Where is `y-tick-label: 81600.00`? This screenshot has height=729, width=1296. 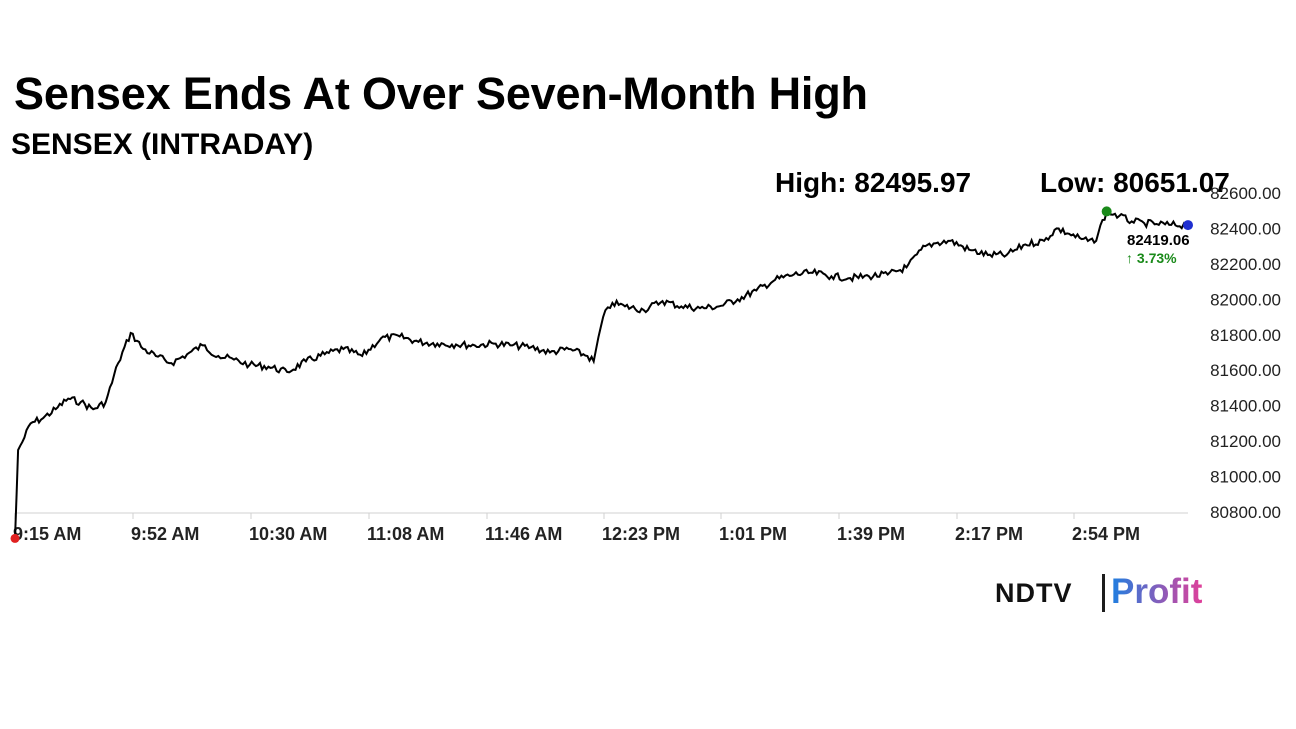 y-tick-label: 81600.00 is located at coordinates (1245, 370).